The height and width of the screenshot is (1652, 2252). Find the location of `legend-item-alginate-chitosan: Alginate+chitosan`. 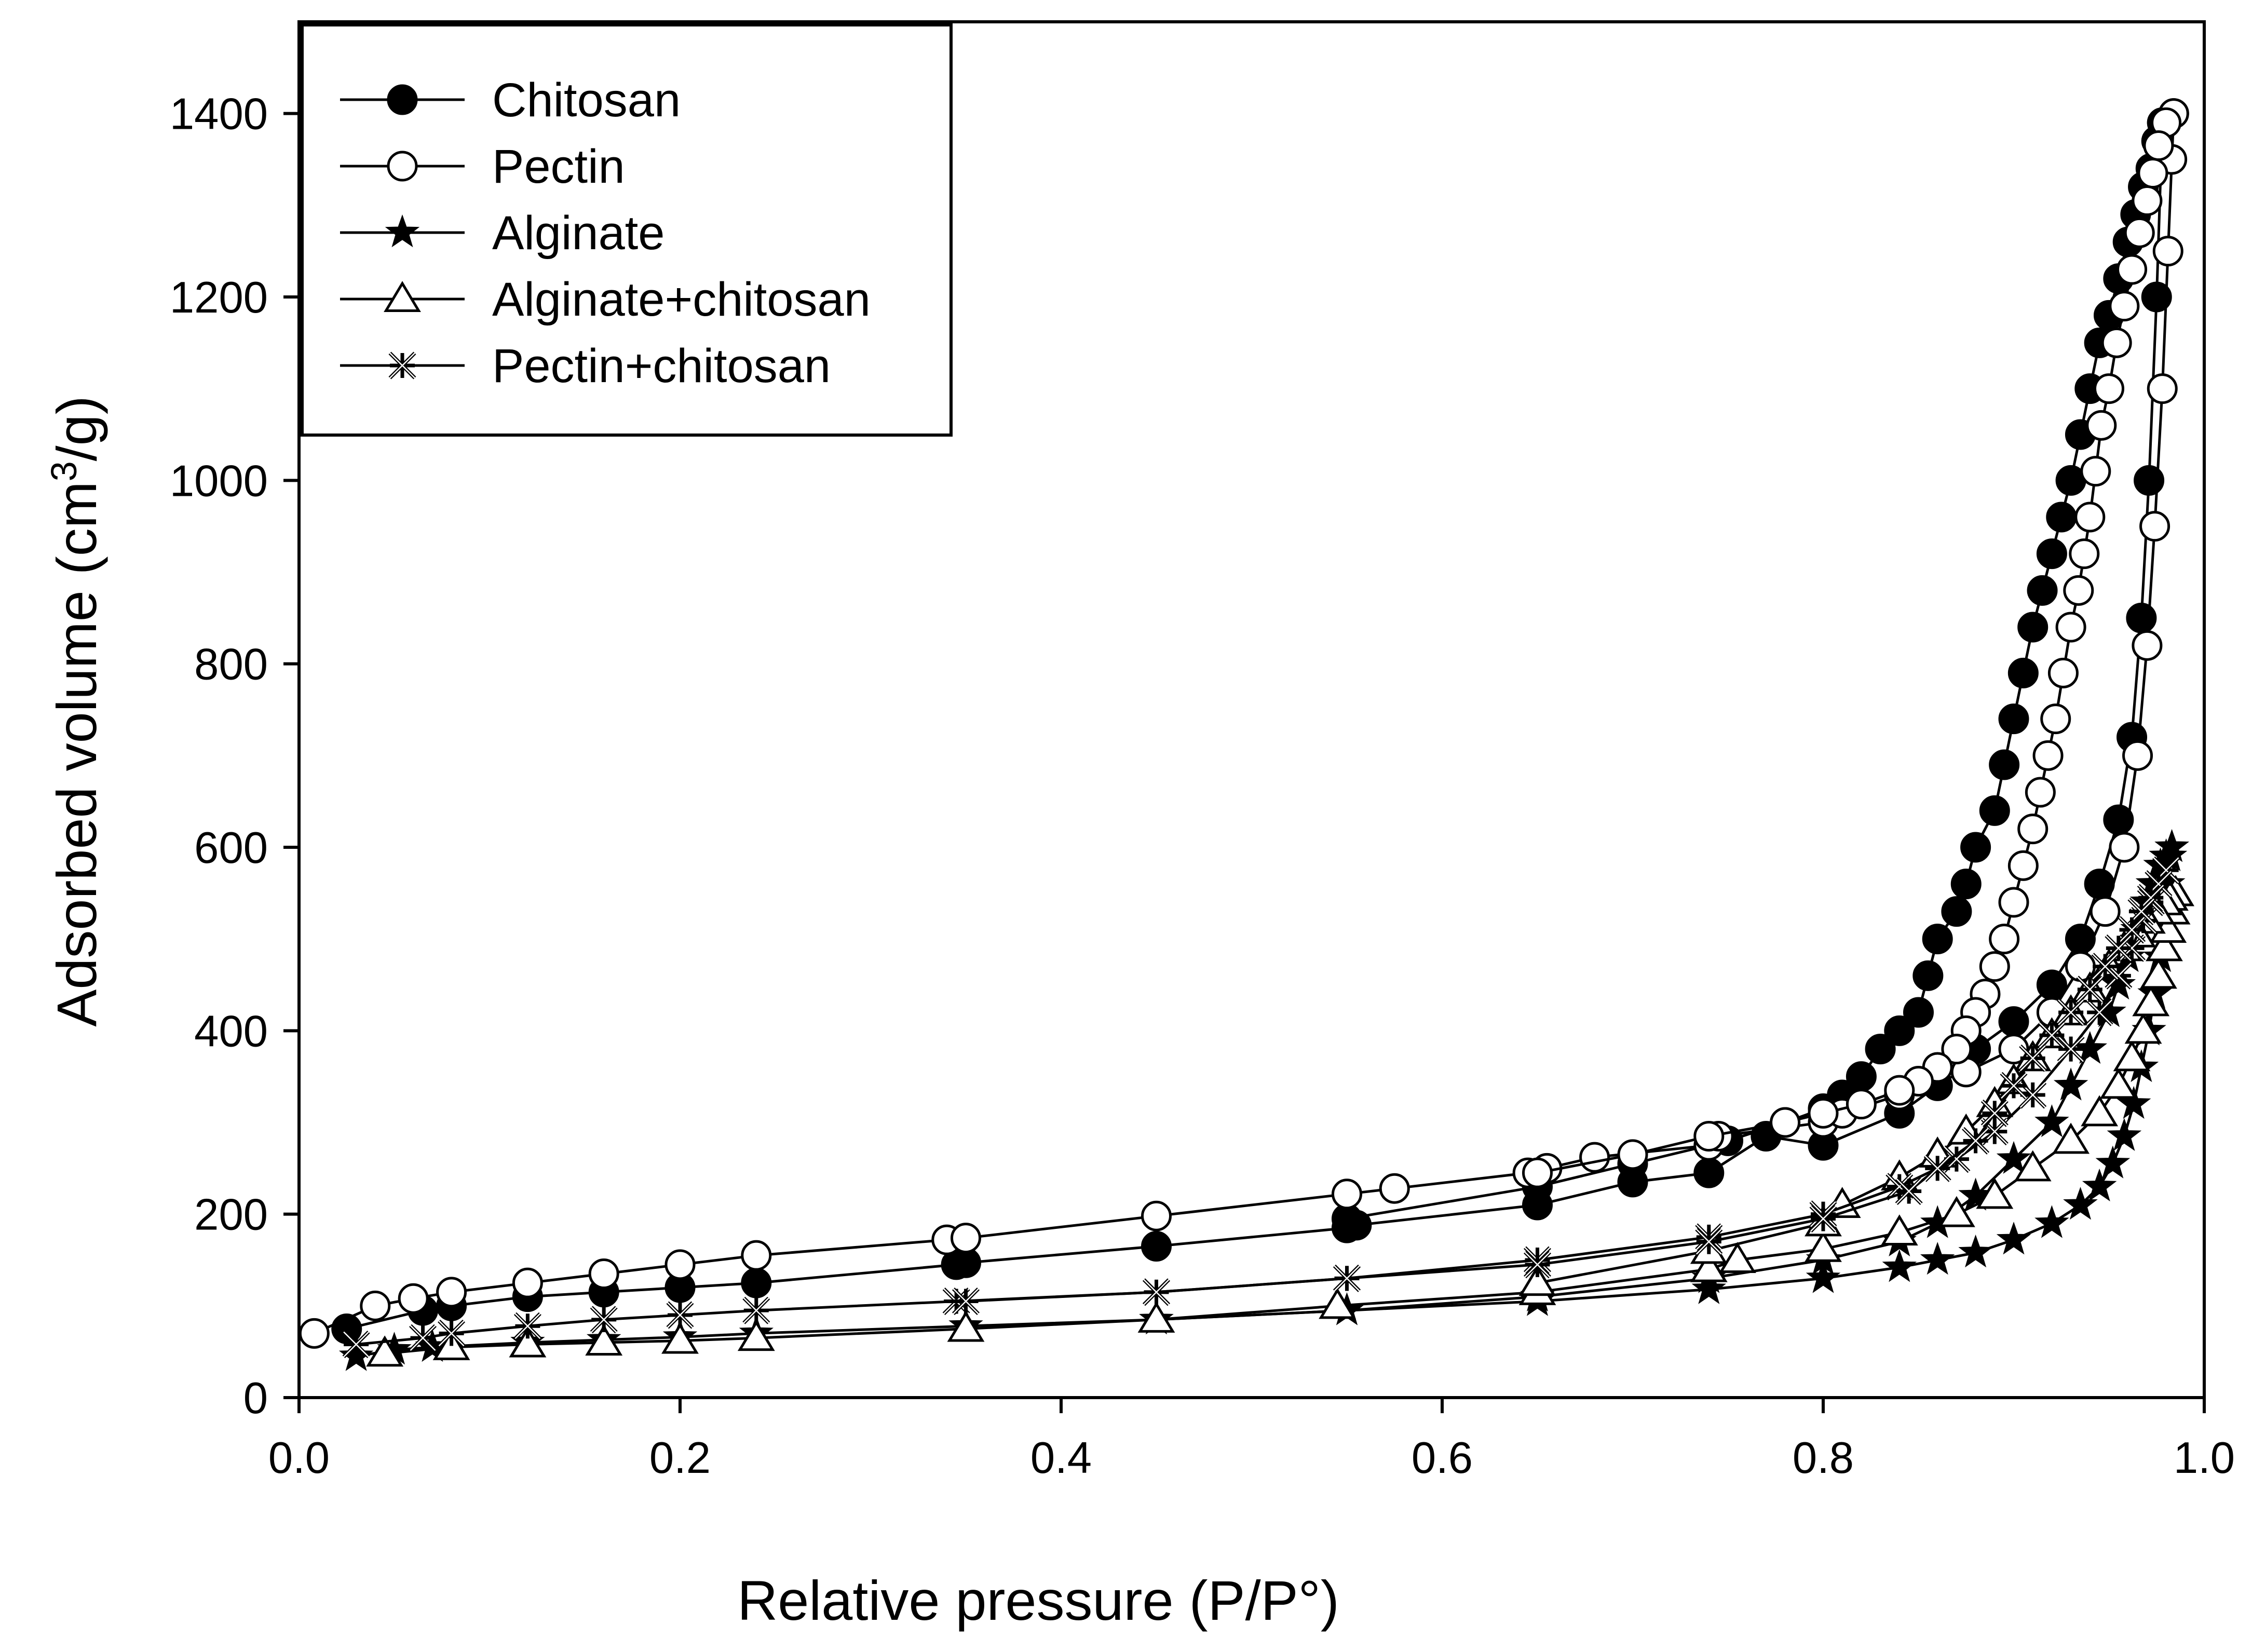

legend-item-alginate-chitosan: Alginate+chitosan is located at coordinates (605, 300).